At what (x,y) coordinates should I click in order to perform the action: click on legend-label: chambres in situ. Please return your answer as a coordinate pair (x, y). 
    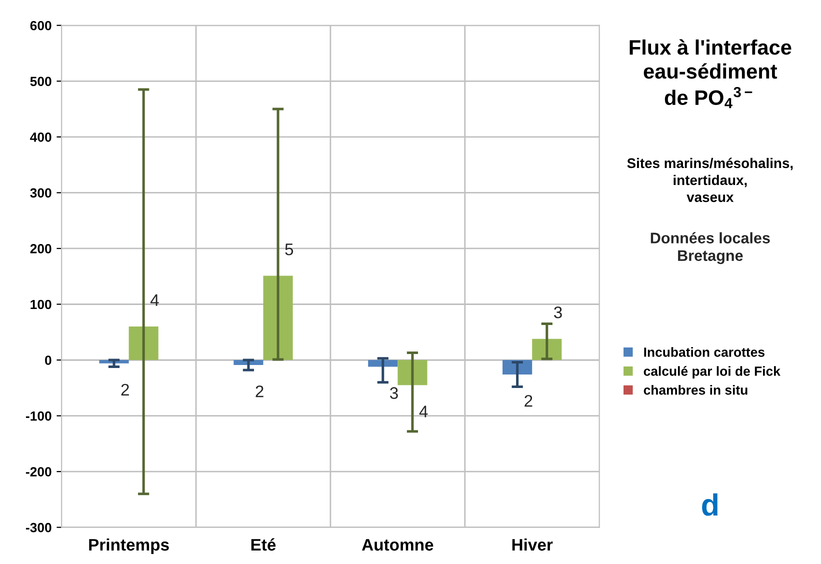
    Looking at the image, I should click on (696, 390).